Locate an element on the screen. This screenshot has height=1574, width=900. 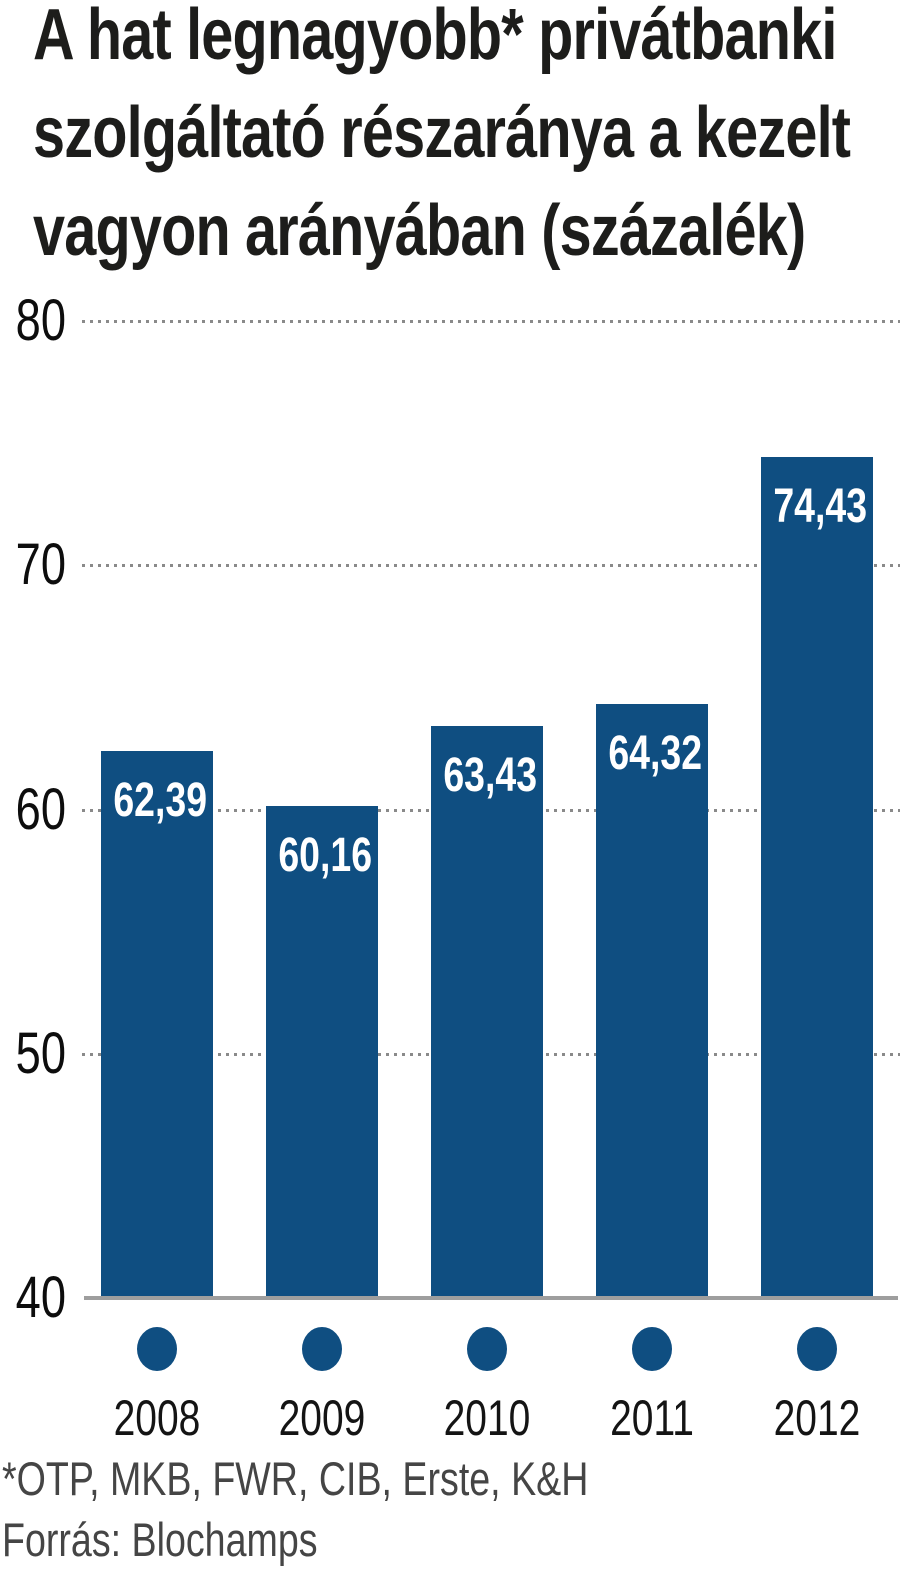
y-axis-tick-label: 50 is located at coordinates (41, 1053).